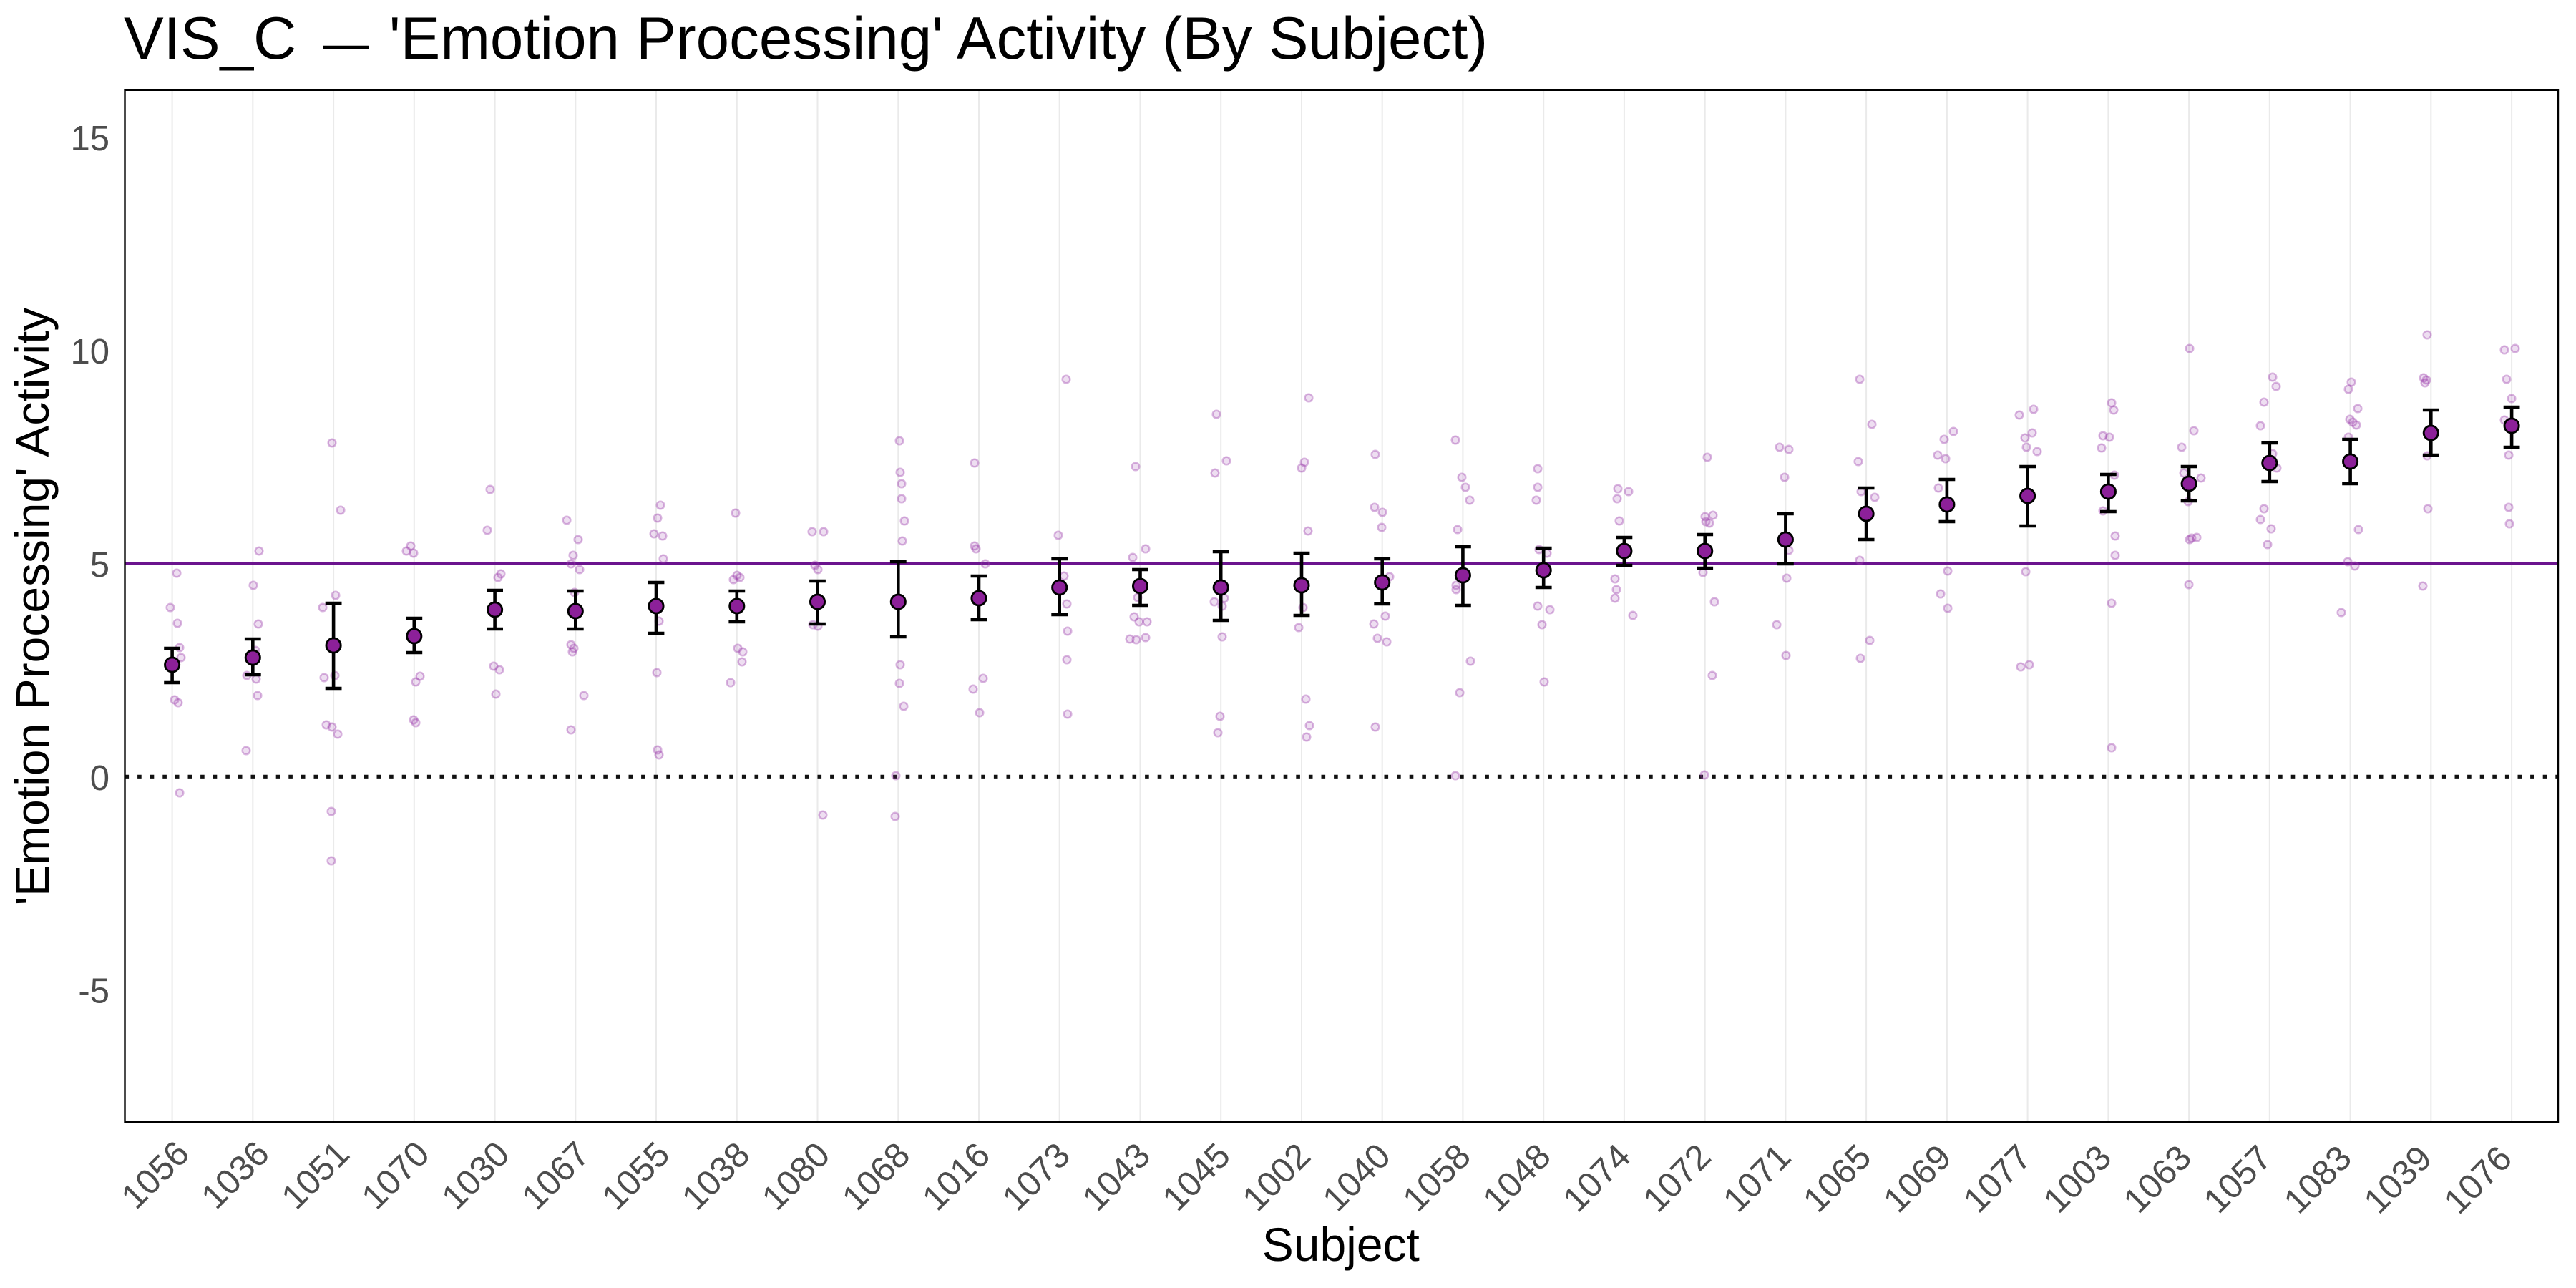 The height and width of the screenshot is (1288, 2576). Describe the element at coordinates (32, 607) in the screenshot. I see `svg-text: 'Emotion Processing' Activity` at that location.